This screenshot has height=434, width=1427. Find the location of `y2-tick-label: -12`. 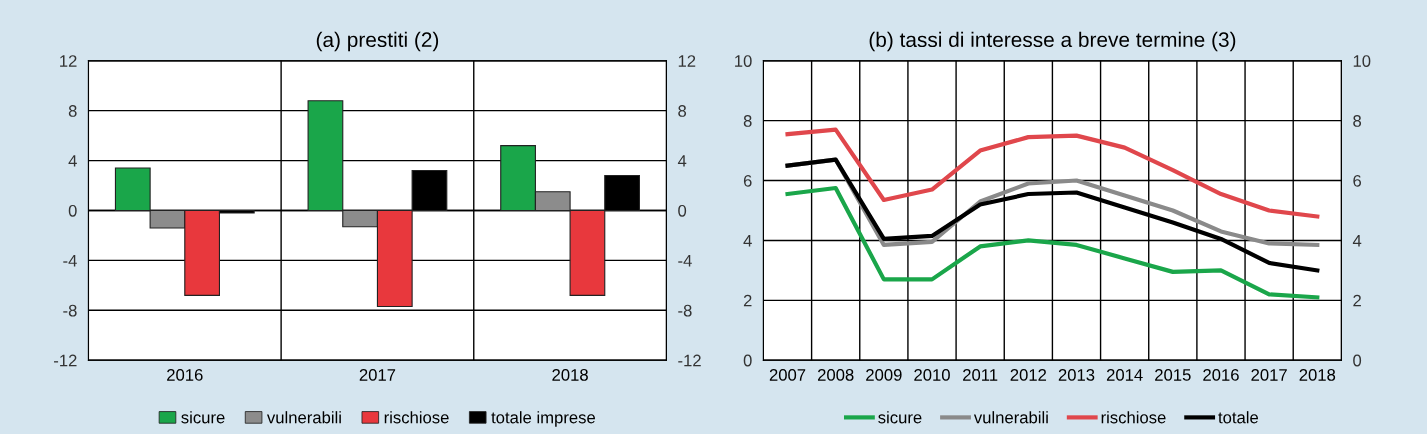

y2-tick-label: -12 is located at coordinates (689, 360).